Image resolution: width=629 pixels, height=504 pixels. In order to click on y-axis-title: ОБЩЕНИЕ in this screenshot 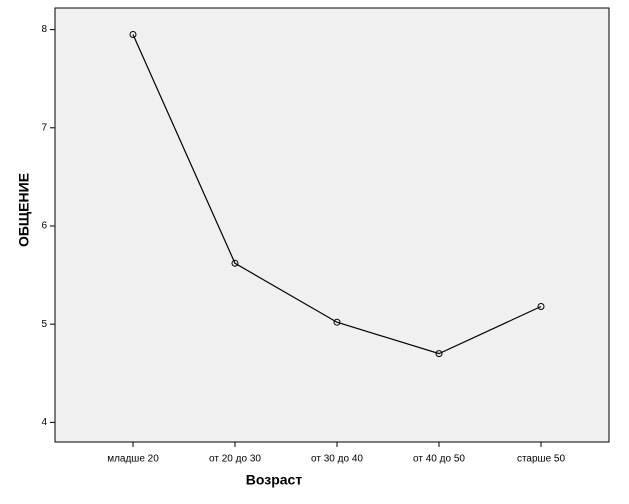, I will do `click(24, 210)`.